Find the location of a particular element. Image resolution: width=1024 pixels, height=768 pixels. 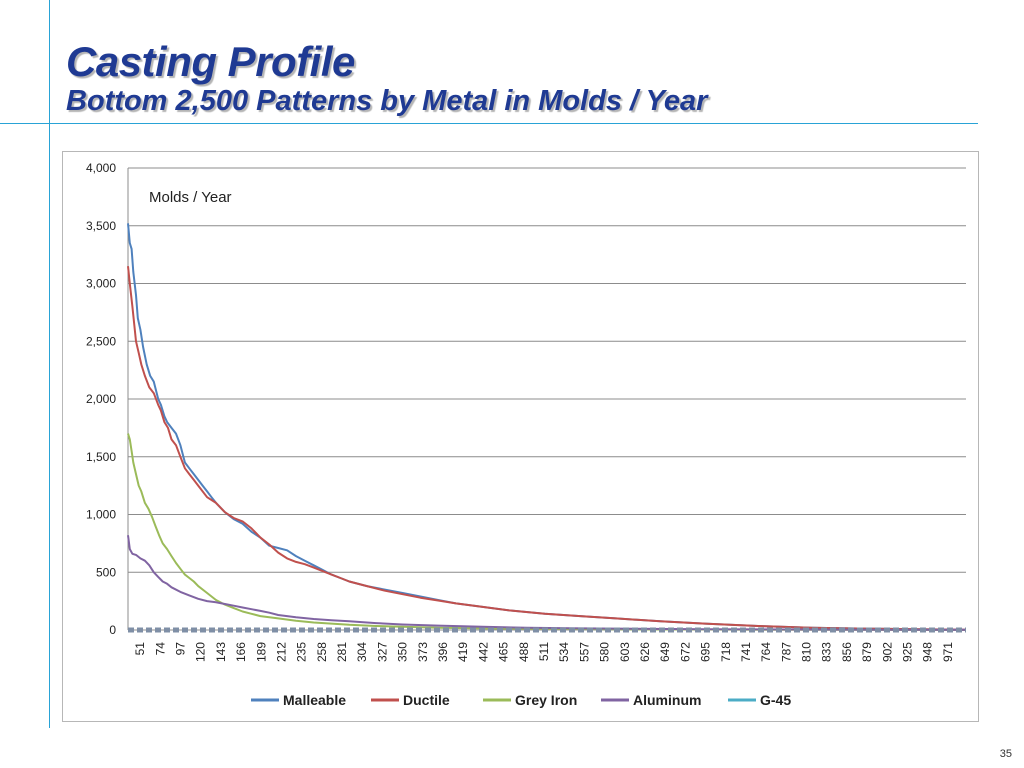

x-tick-label: 764 is located at coordinates (766, 652).